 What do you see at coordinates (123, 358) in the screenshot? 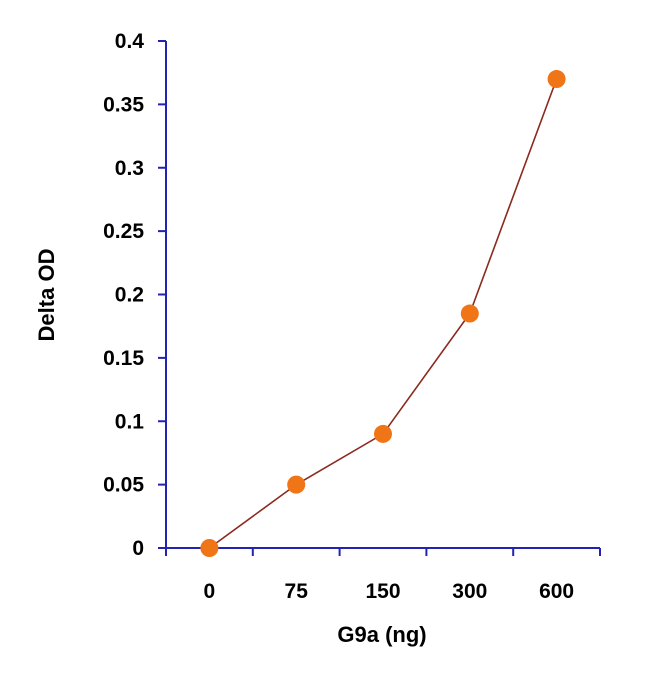
I see `y-tick-label: 0.15` at bounding box center [123, 358].